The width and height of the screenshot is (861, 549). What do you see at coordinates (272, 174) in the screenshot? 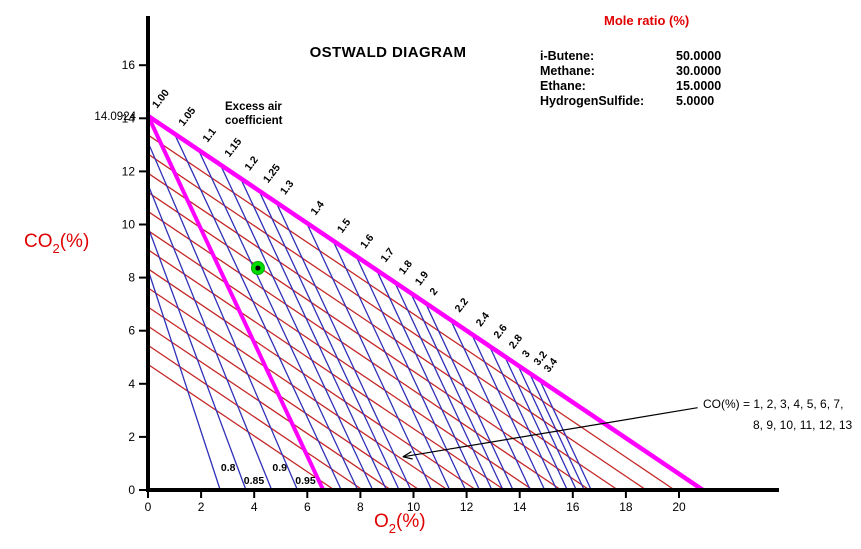
I see `excess-air-label-1.25: 1.25` at bounding box center [272, 174].